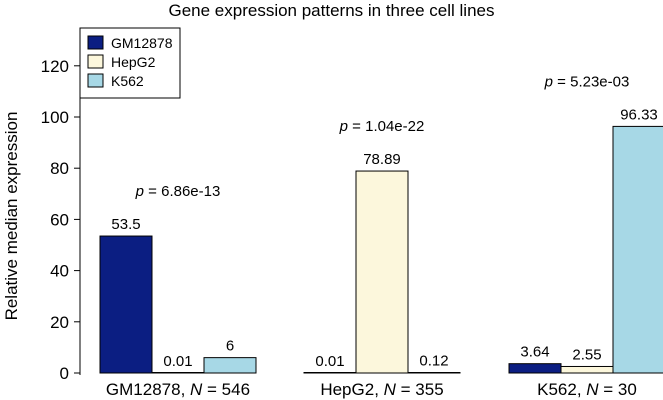 The height and width of the screenshot is (400, 663). What do you see at coordinates (64, 373) in the screenshot?
I see `y-tick-label: 0` at bounding box center [64, 373].